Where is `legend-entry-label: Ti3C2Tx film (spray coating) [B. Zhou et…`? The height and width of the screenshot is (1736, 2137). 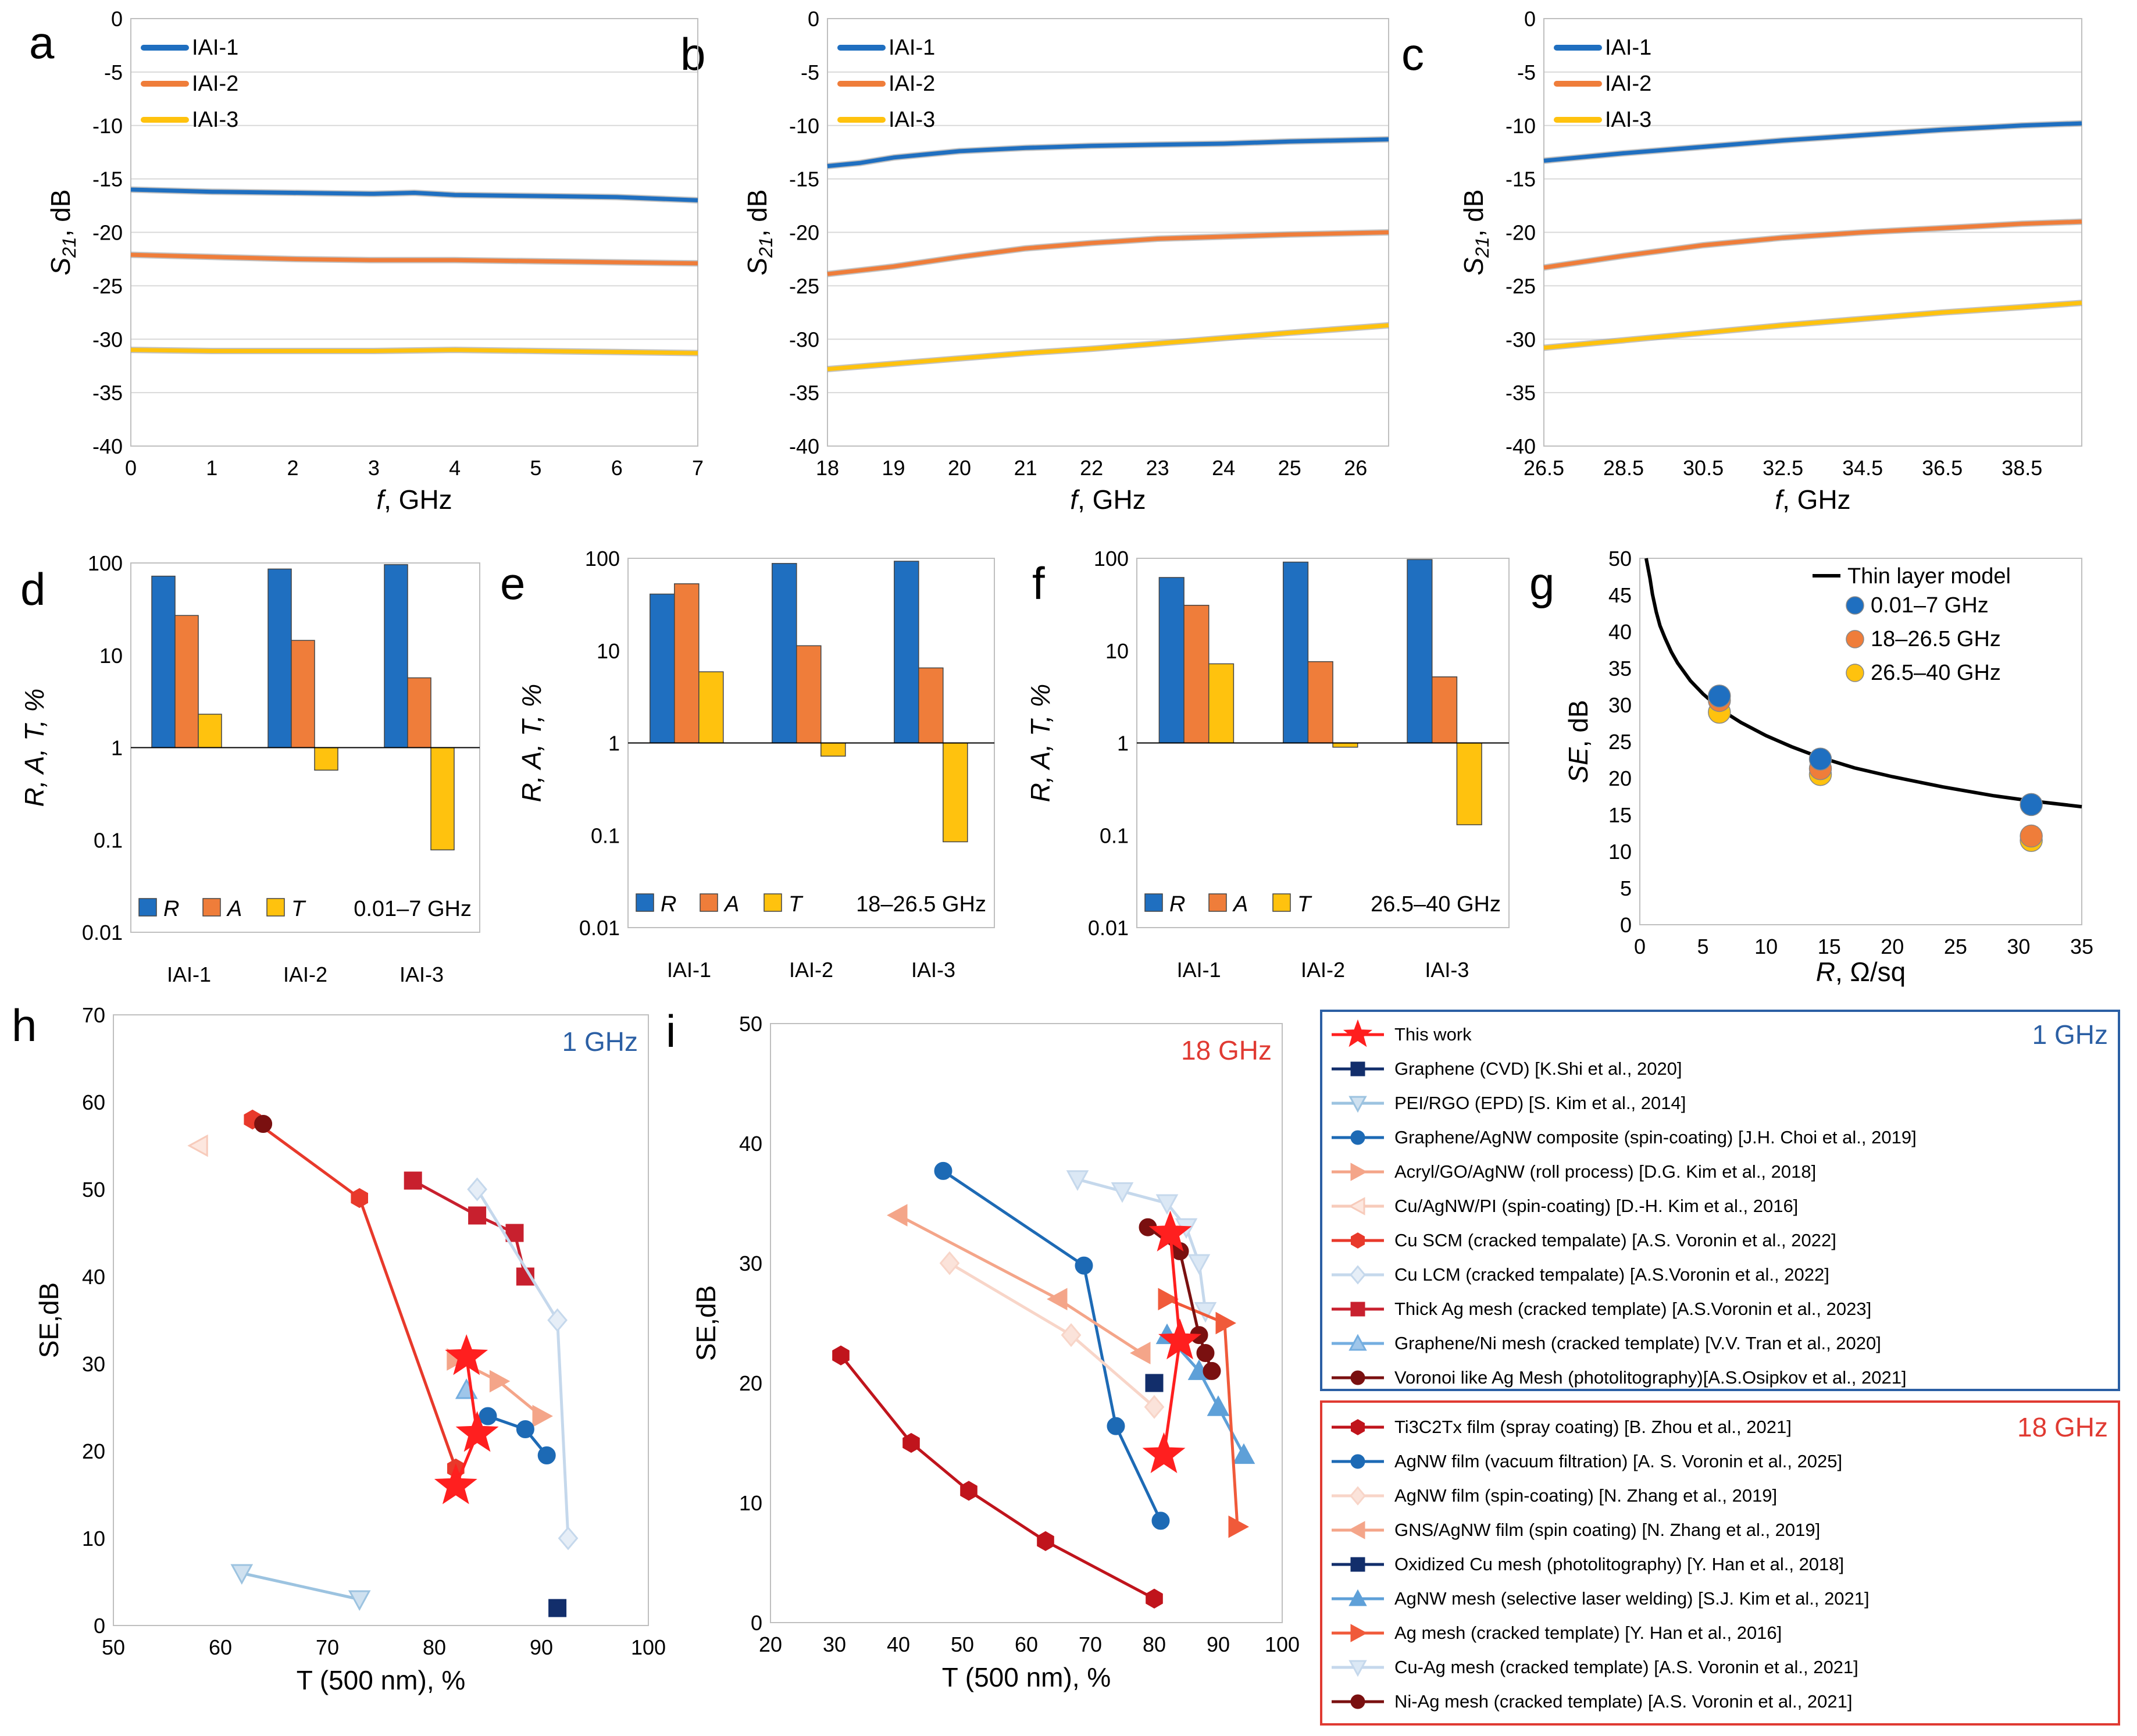 legend-entry-label: Ti3C2Tx film (spray coating) [B. Zhou et… is located at coordinates (1593, 1427).